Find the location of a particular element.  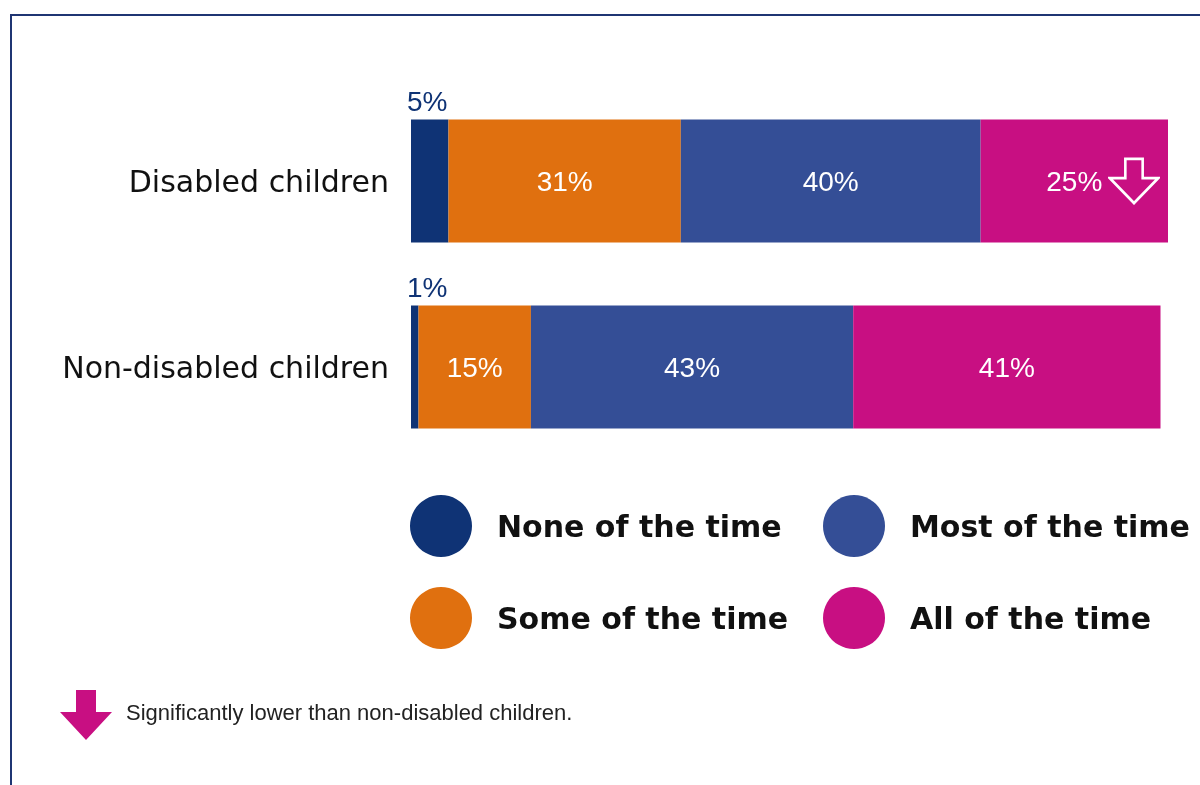

data-label: 41% is located at coordinates (1006, 367).